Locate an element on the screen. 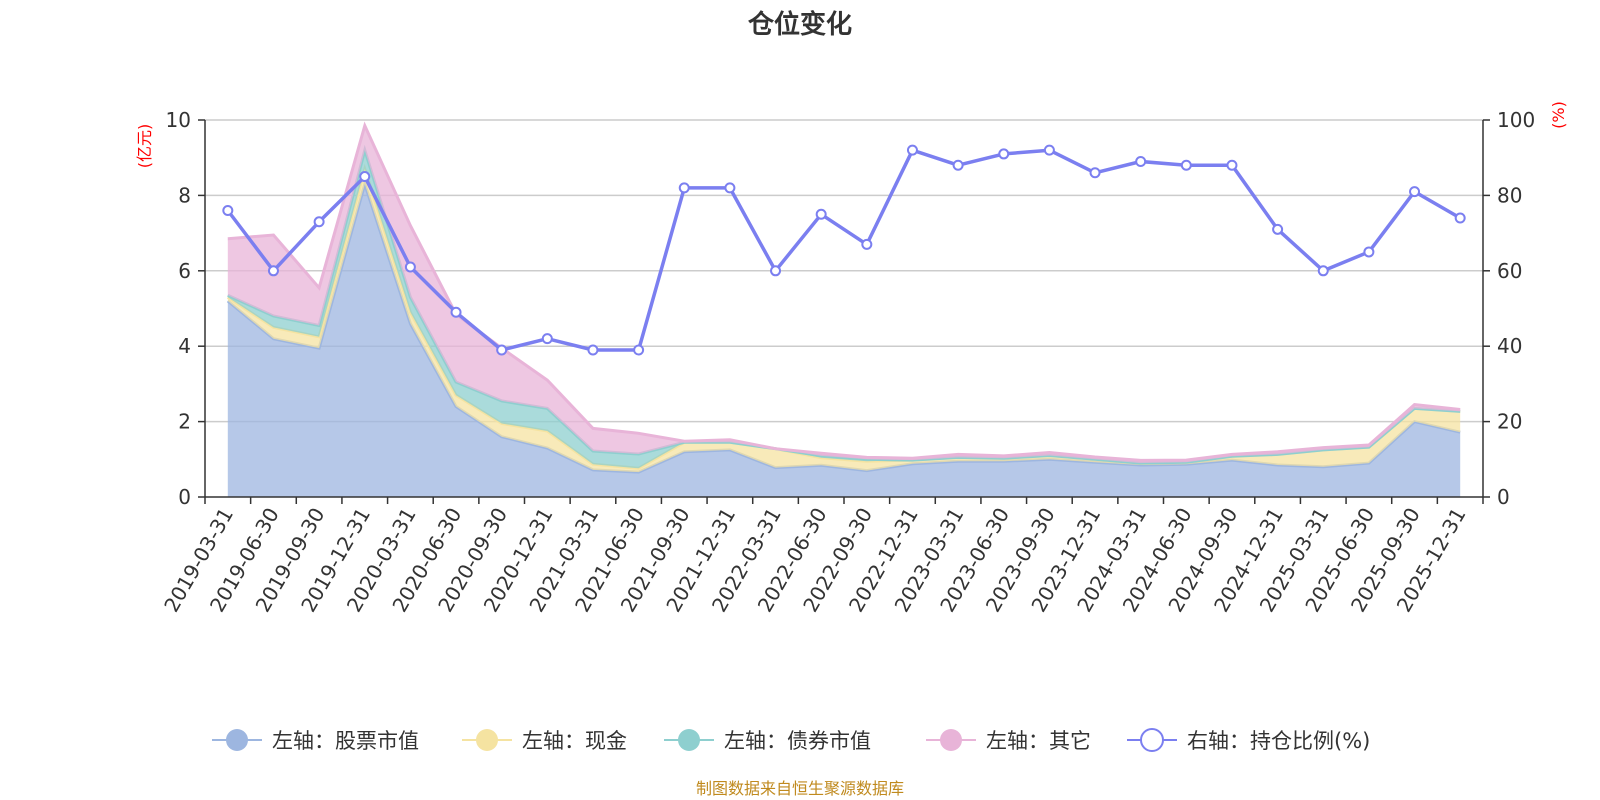 The height and width of the screenshot is (800, 1600). source-footer: 制图数据来自恒生聚源数据库 is located at coordinates (800, 788).